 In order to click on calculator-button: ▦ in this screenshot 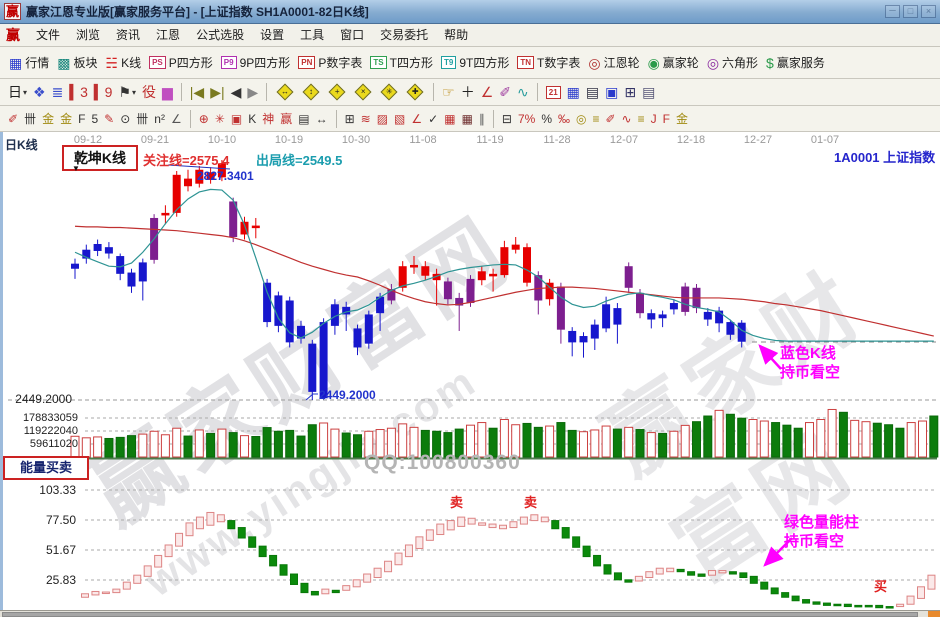, I will do `click(573, 92)`.